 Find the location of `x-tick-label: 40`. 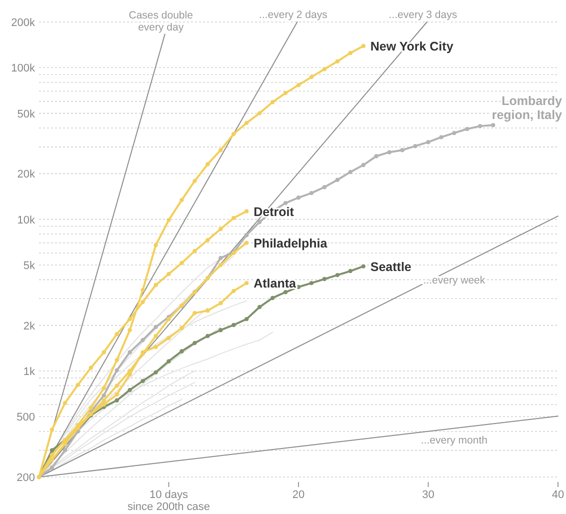

x-tick-label: 40 is located at coordinates (558, 495).